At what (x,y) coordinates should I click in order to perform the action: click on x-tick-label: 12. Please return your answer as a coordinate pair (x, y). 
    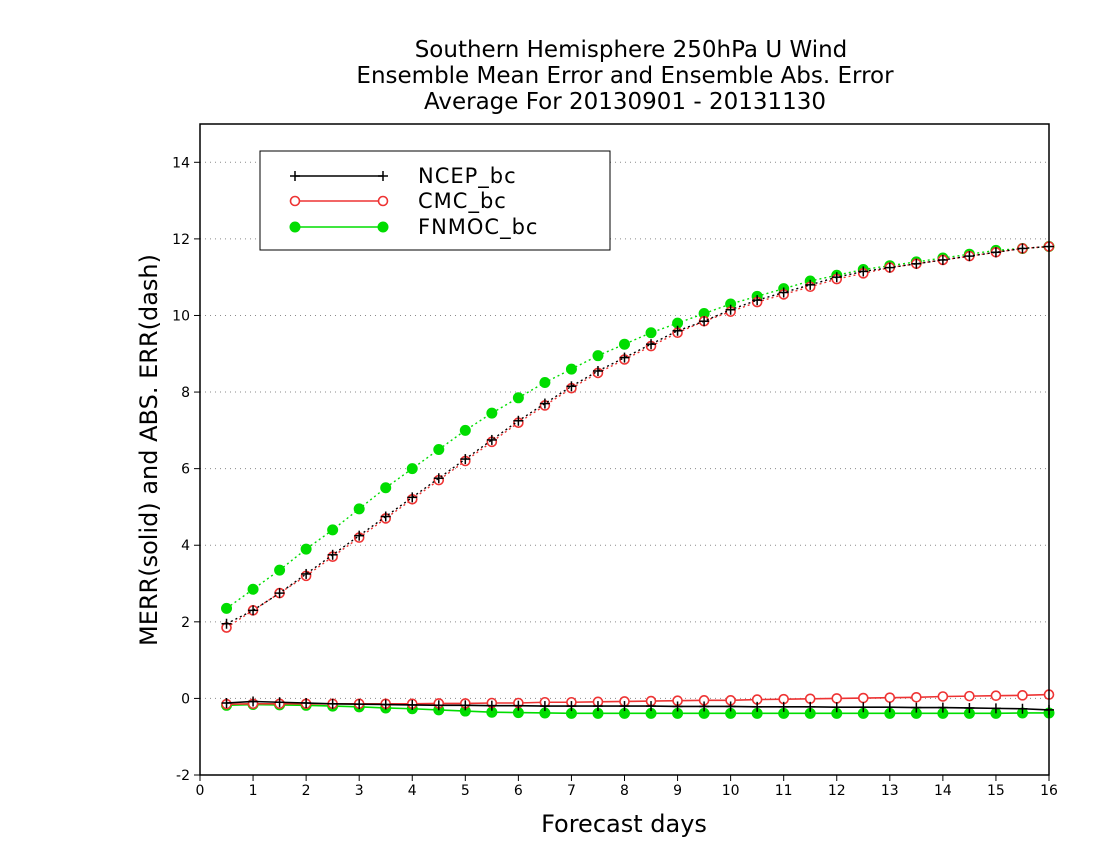
    Looking at the image, I should click on (837, 791).